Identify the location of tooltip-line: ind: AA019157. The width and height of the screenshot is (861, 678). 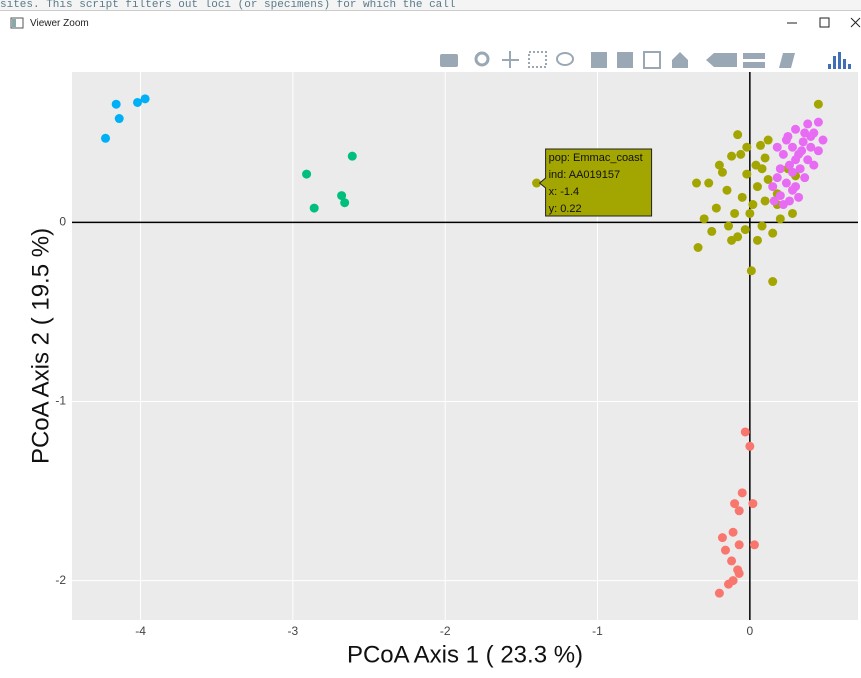
(585, 175).